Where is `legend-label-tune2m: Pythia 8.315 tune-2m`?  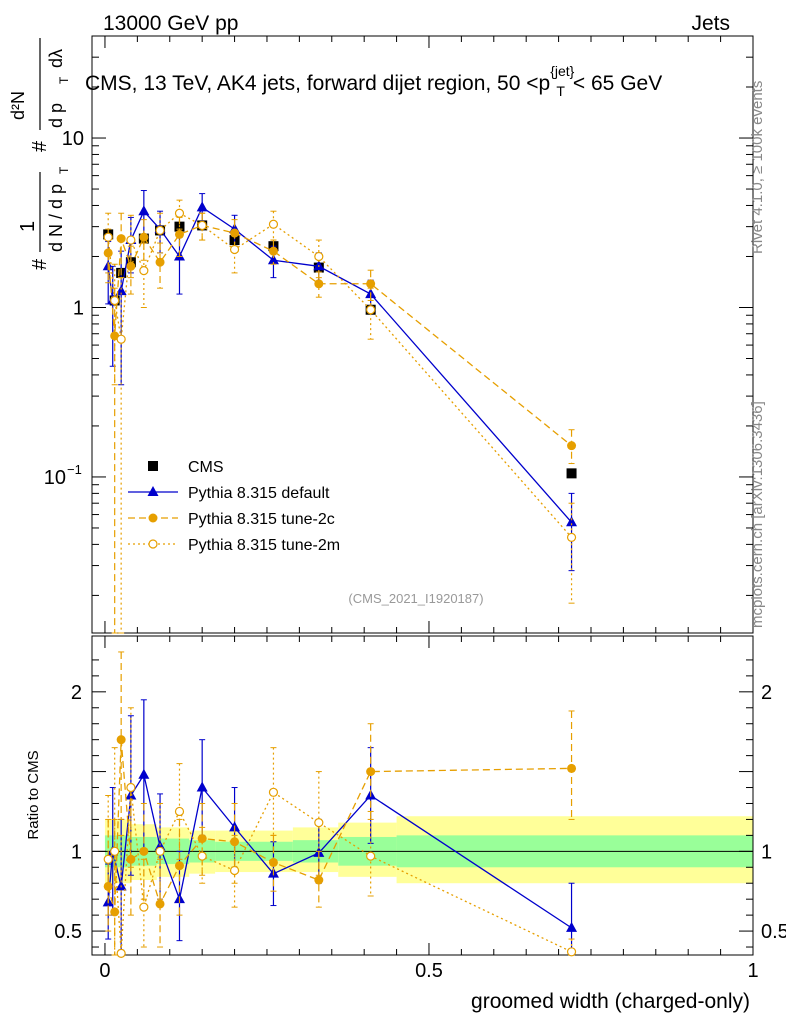
legend-label-tune2m: Pythia 8.315 tune-2m is located at coordinates (264, 545).